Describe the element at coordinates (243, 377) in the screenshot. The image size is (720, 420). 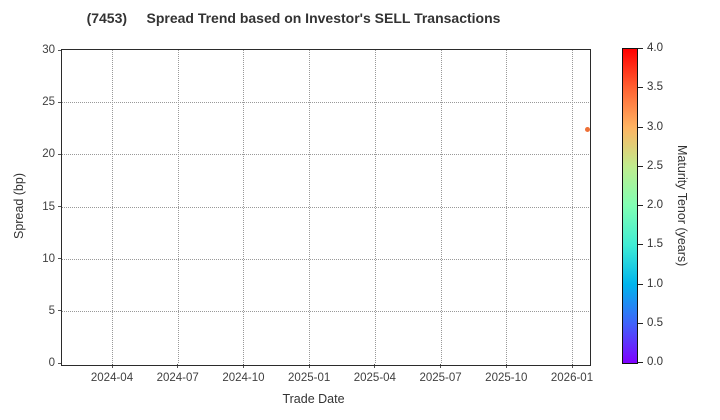
I see `x-tick-label: 2024-10` at that location.